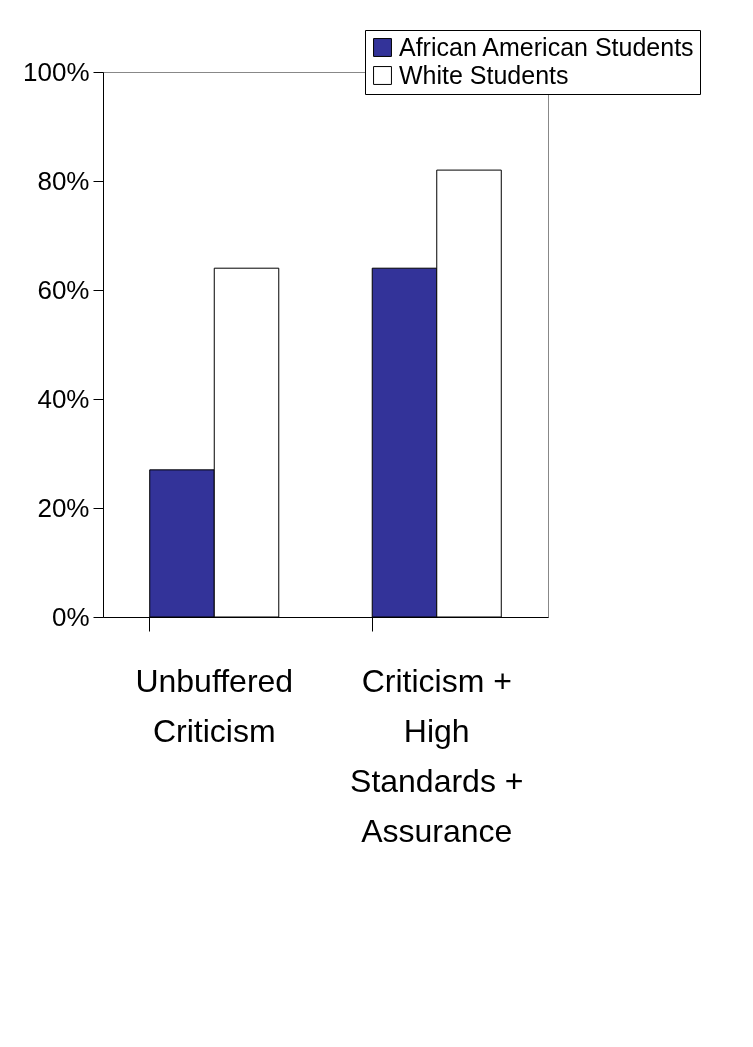 This screenshot has height=1047, width=753. What do you see at coordinates (437, 755) in the screenshot?
I see `x-tick-label: Criticism + High Standards + Assurance` at bounding box center [437, 755].